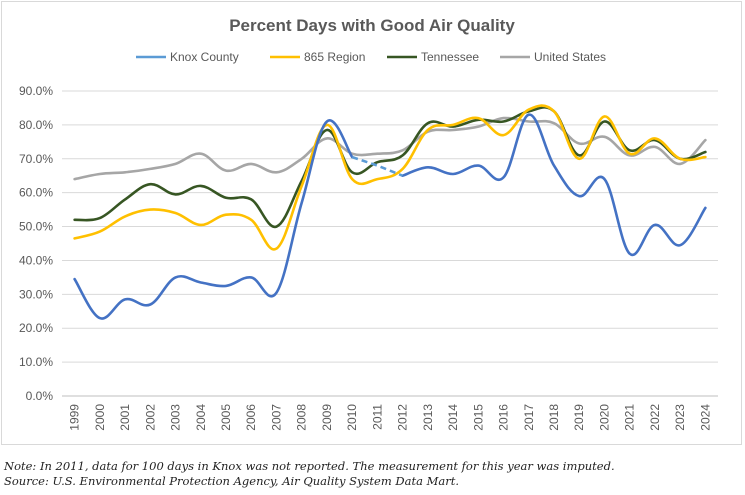  I want to click on y-tick-label: 50.0%, so click(36, 227).